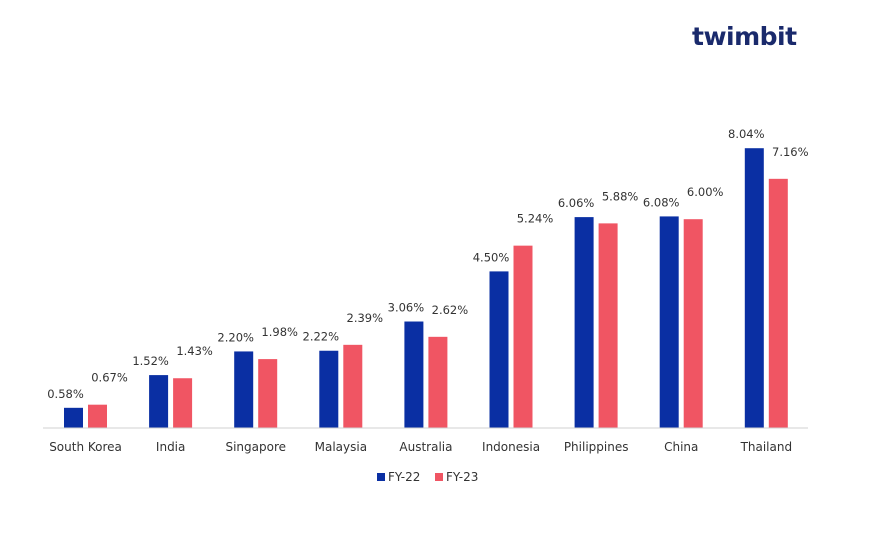 This screenshot has width=881, height=559. I want to click on value-label-fy-23-india: 1.43%, so click(194, 351).